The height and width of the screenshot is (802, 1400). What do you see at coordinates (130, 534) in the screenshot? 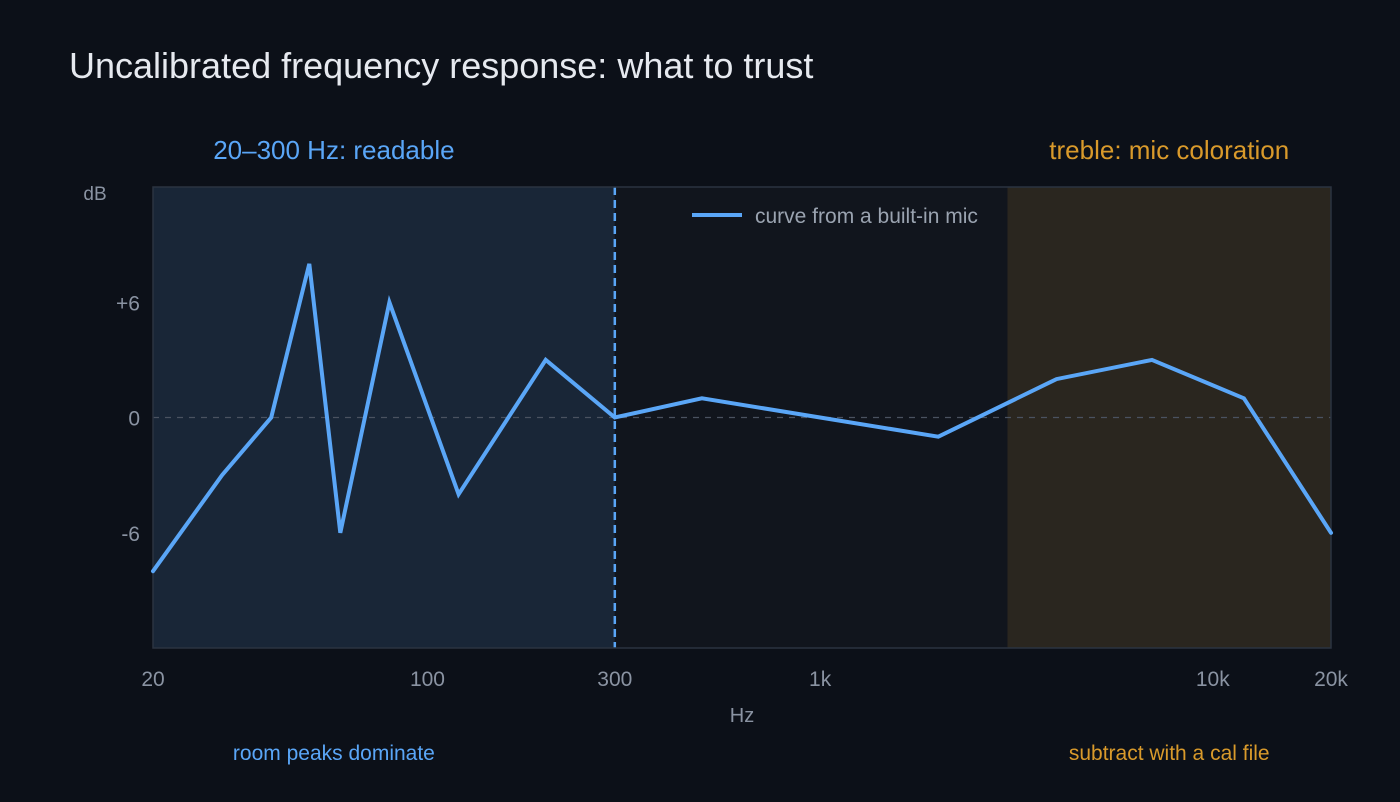
I see `y-tick-label: -6` at bounding box center [130, 534].